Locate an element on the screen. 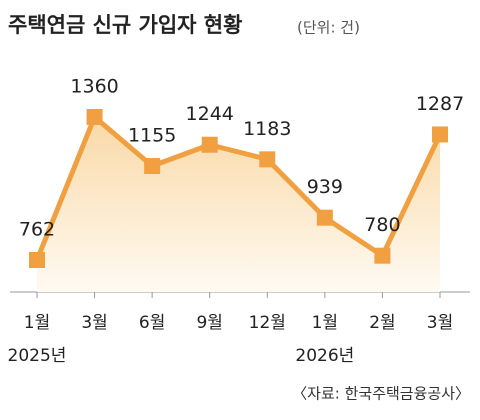 The image size is (480, 420). data-label: 1244 is located at coordinates (210, 114).